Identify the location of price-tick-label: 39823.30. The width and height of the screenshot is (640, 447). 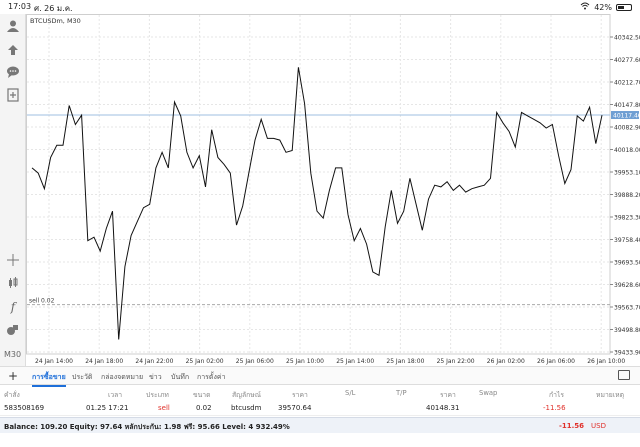
(627, 218).